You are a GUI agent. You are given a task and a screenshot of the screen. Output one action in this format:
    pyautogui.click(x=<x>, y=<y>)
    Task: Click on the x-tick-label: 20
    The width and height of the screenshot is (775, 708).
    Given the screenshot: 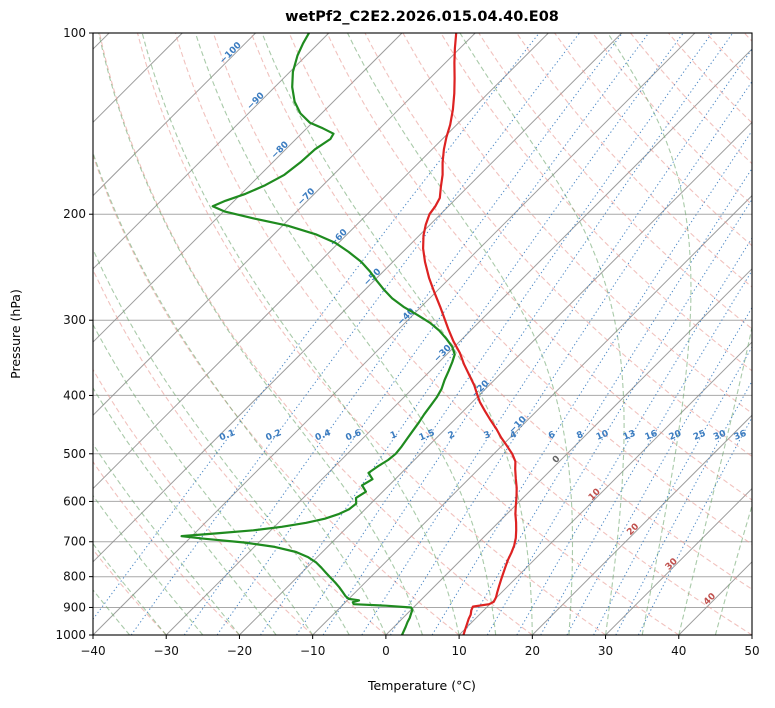 What is the action you would take?
    pyautogui.click(x=532, y=651)
    